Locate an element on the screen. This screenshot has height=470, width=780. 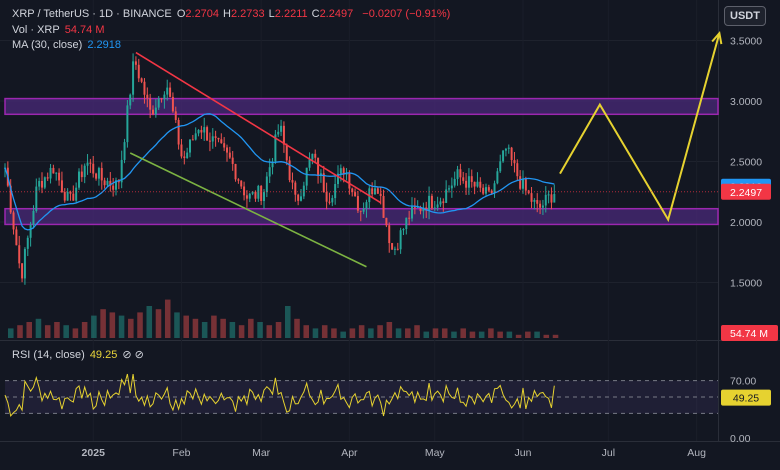
ohlc-value-o: 2.2704 is located at coordinates (202, 14).